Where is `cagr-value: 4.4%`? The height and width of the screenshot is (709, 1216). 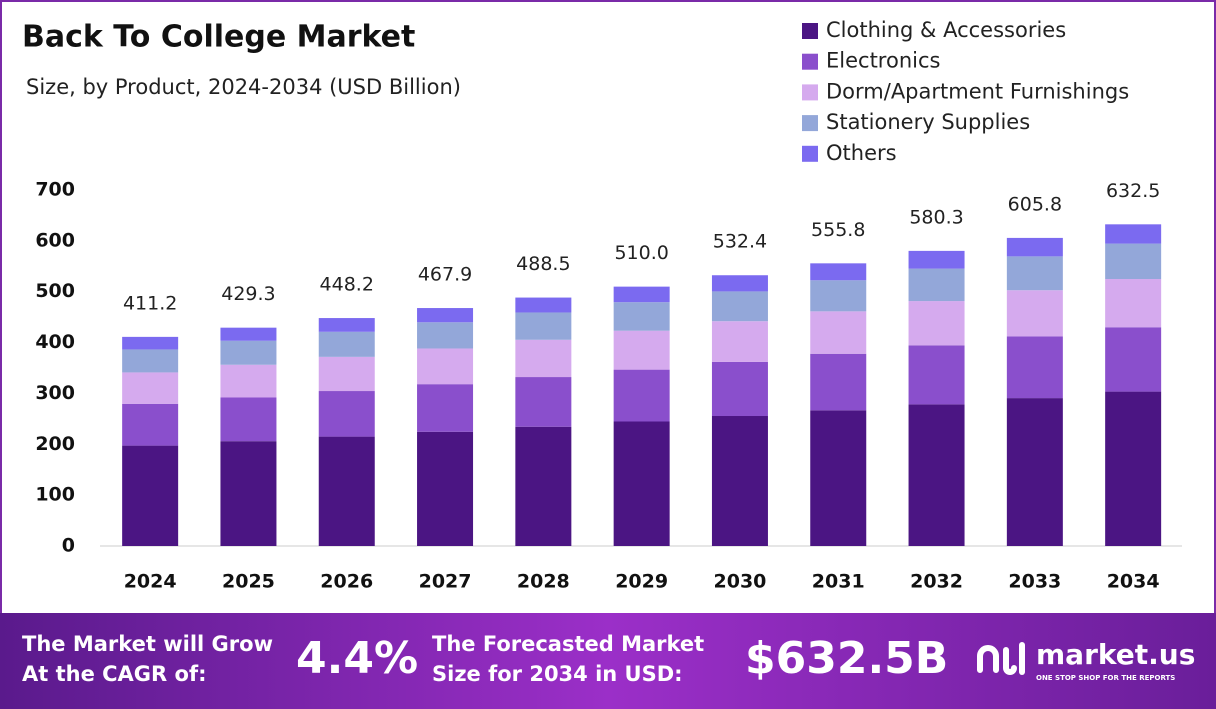 cagr-value: 4.4% is located at coordinates (357, 658).